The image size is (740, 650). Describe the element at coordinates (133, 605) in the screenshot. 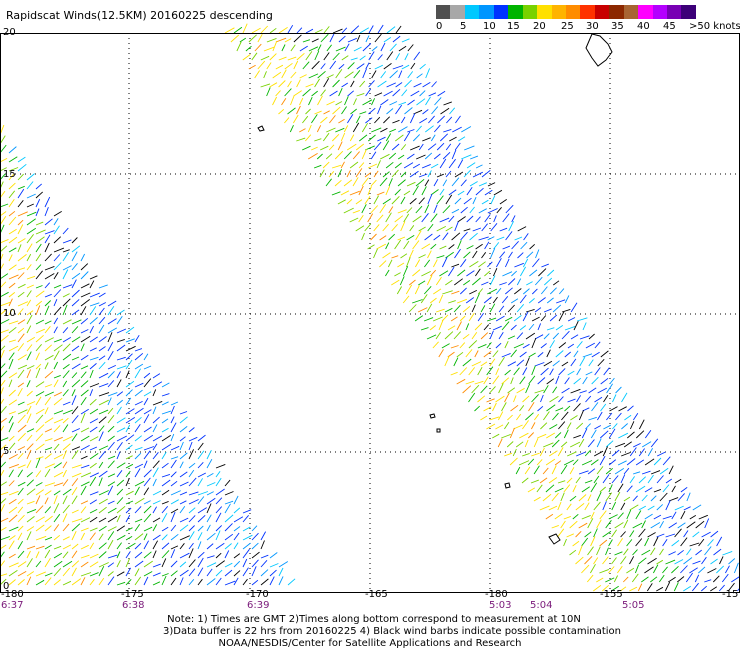

I see `time-label: 6:38` at that location.